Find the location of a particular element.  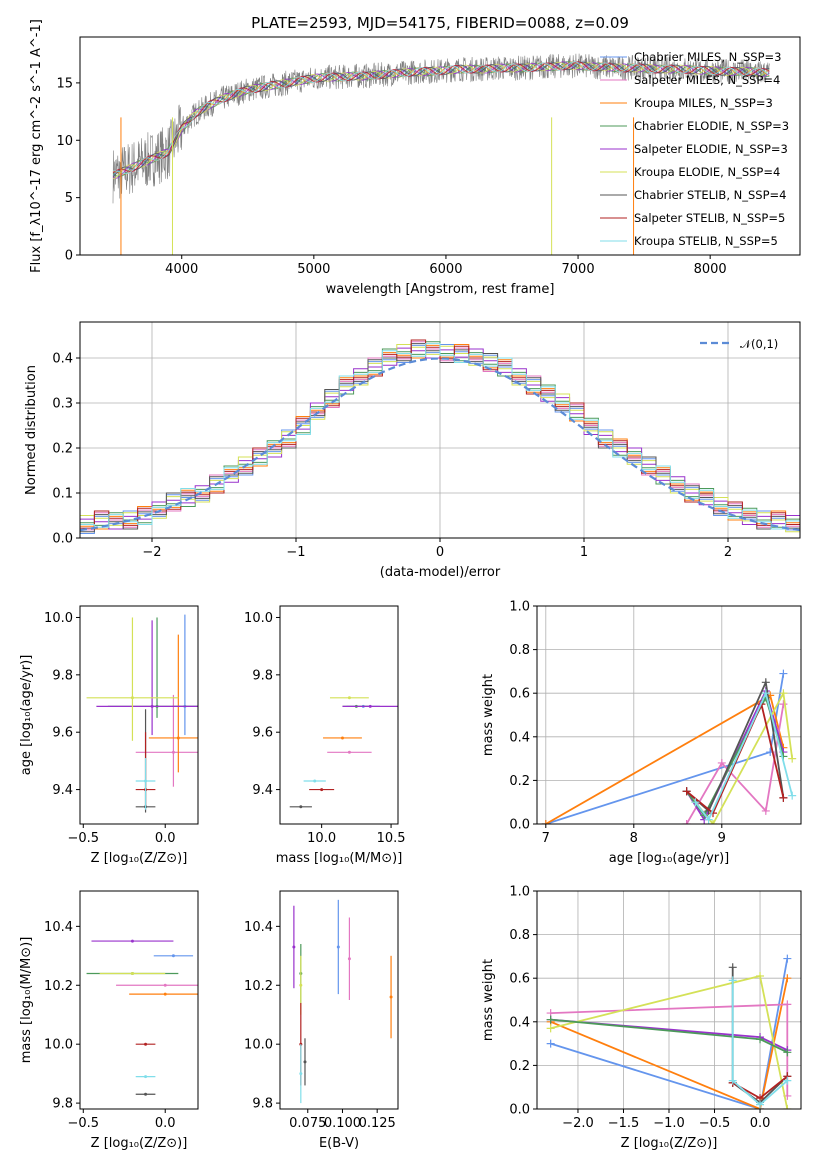

legend-label: Salpeter ELODIE, N_SSP=3 is located at coordinates (711, 149).